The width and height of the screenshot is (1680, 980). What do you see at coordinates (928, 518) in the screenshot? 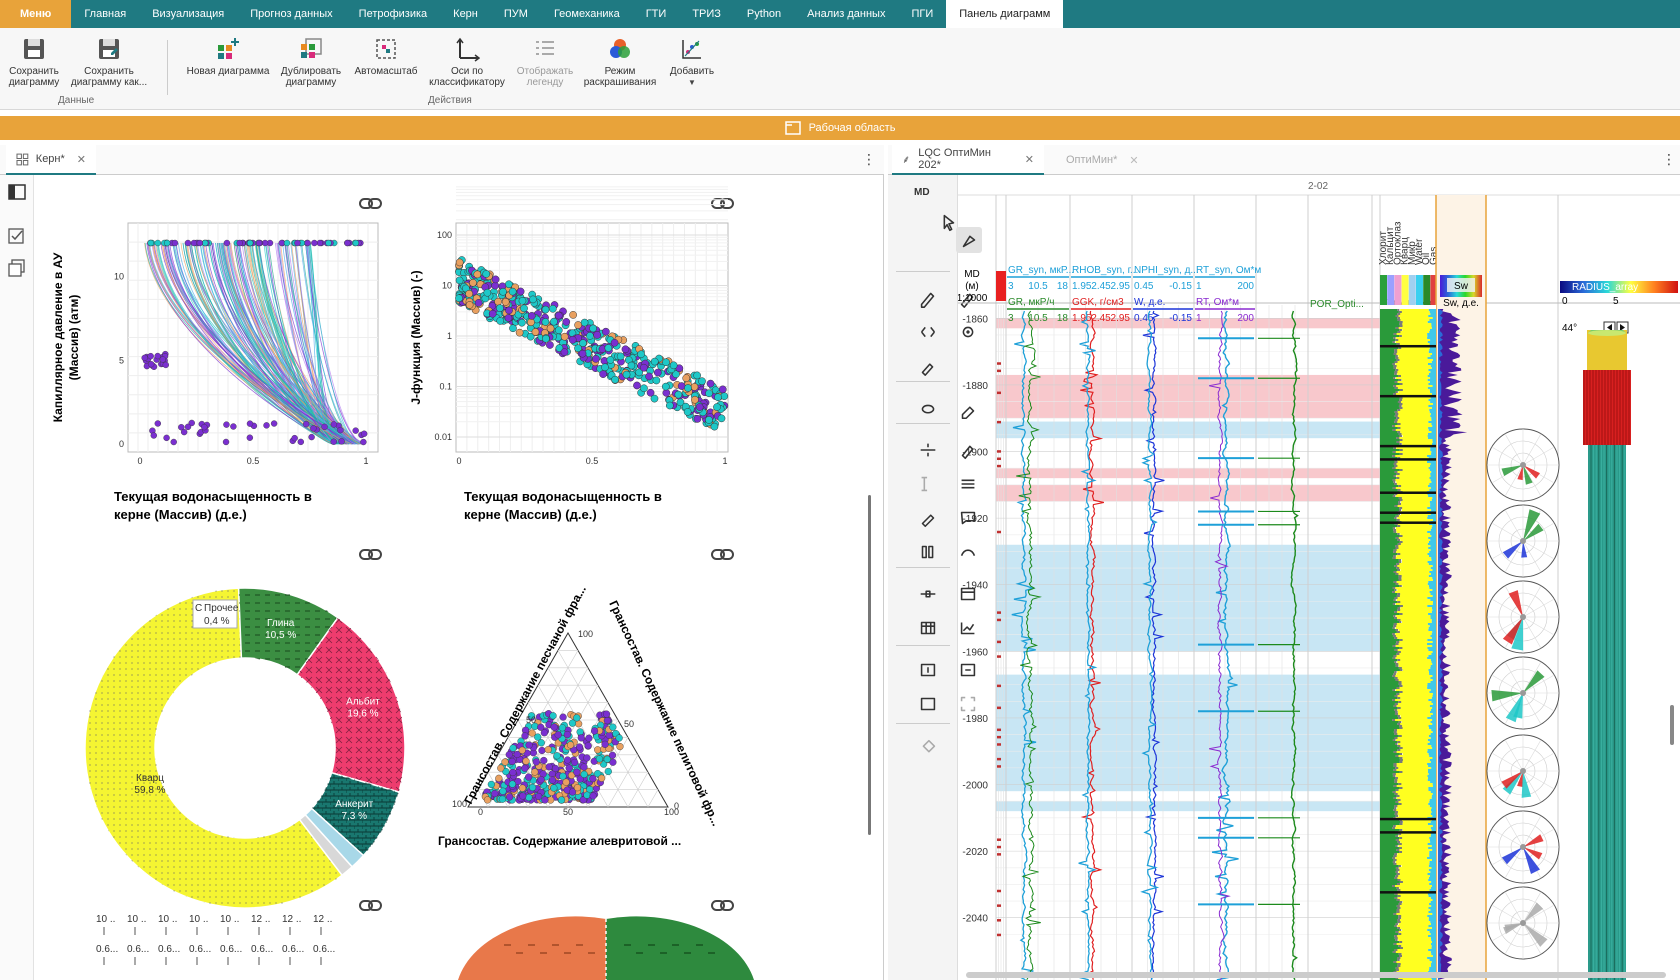
I see `marker-icon` at bounding box center [928, 518].